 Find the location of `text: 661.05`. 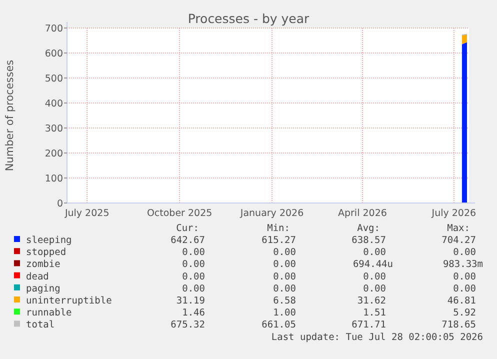

text: 661.05 is located at coordinates (279, 325).